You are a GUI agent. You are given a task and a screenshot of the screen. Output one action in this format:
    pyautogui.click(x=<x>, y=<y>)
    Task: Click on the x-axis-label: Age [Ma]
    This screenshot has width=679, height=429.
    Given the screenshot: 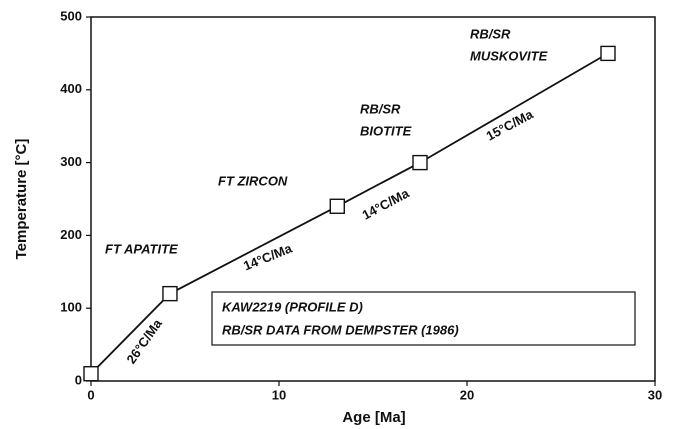 What is the action you would take?
    pyautogui.click(x=373, y=417)
    